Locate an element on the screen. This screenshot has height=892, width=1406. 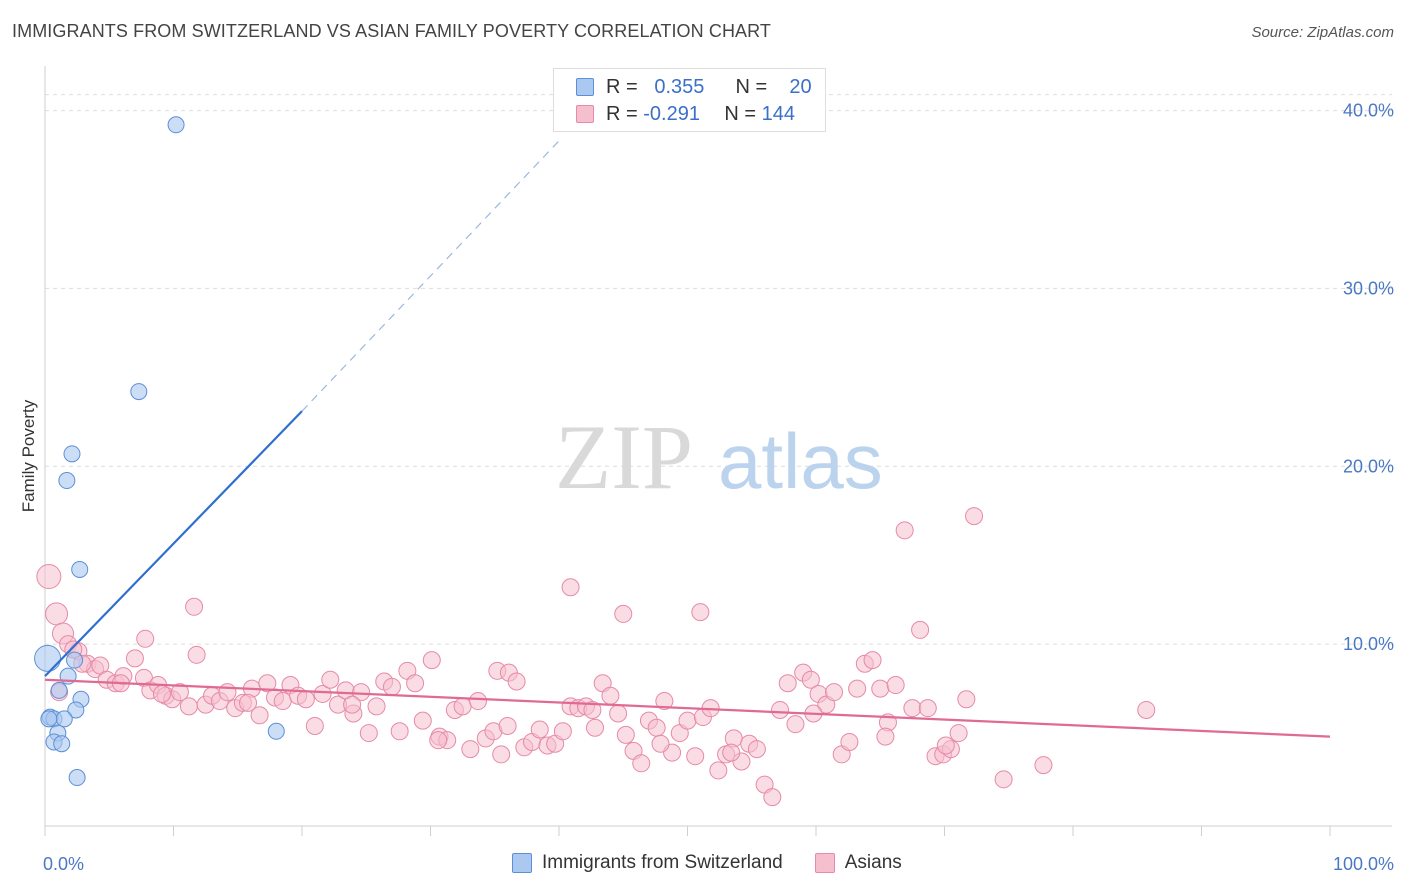
legend-n-value: 20 is located at coordinates (800, 86).